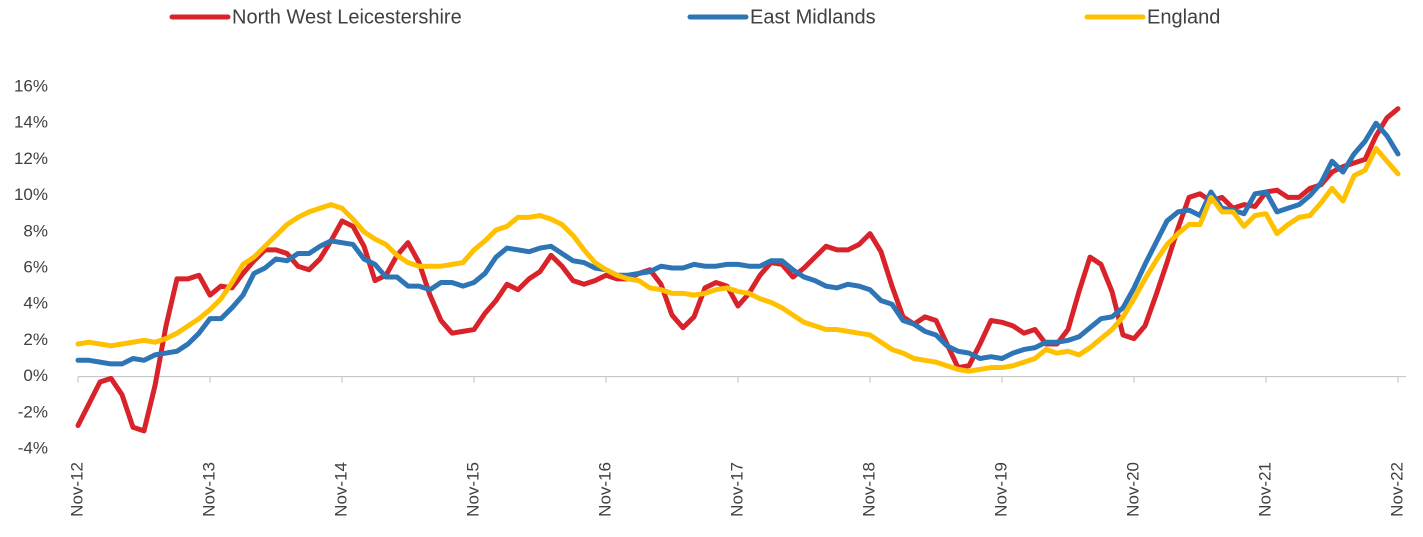  What do you see at coordinates (31, 158) in the screenshot?
I see `y-tick-label: 12%` at bounding box center [31, 158].